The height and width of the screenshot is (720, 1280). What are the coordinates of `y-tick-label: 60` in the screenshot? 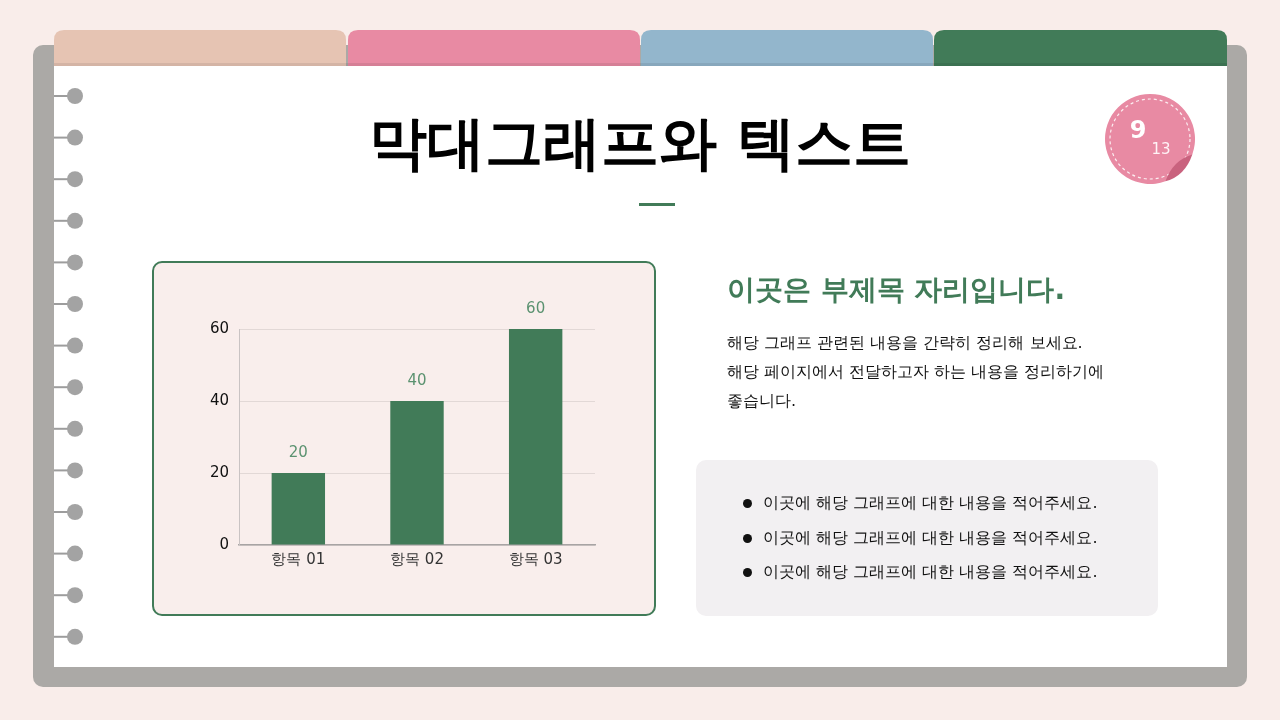 It's located at (219, 327).